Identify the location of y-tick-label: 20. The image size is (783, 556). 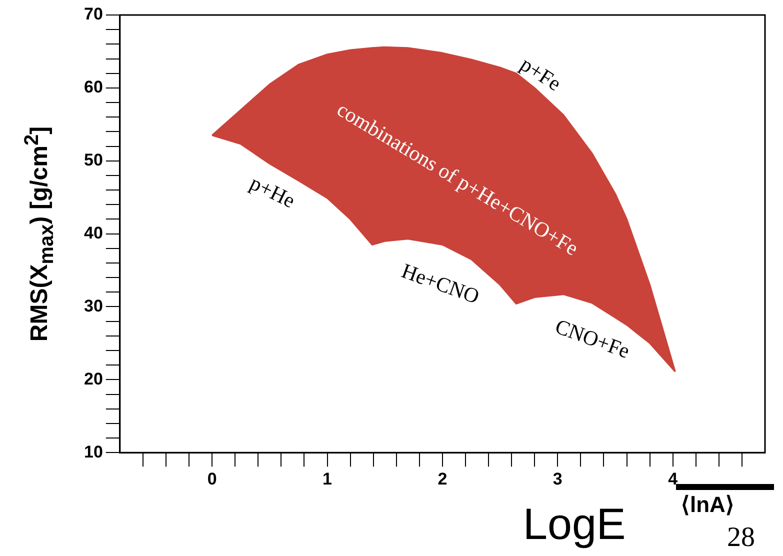
(93, 378).